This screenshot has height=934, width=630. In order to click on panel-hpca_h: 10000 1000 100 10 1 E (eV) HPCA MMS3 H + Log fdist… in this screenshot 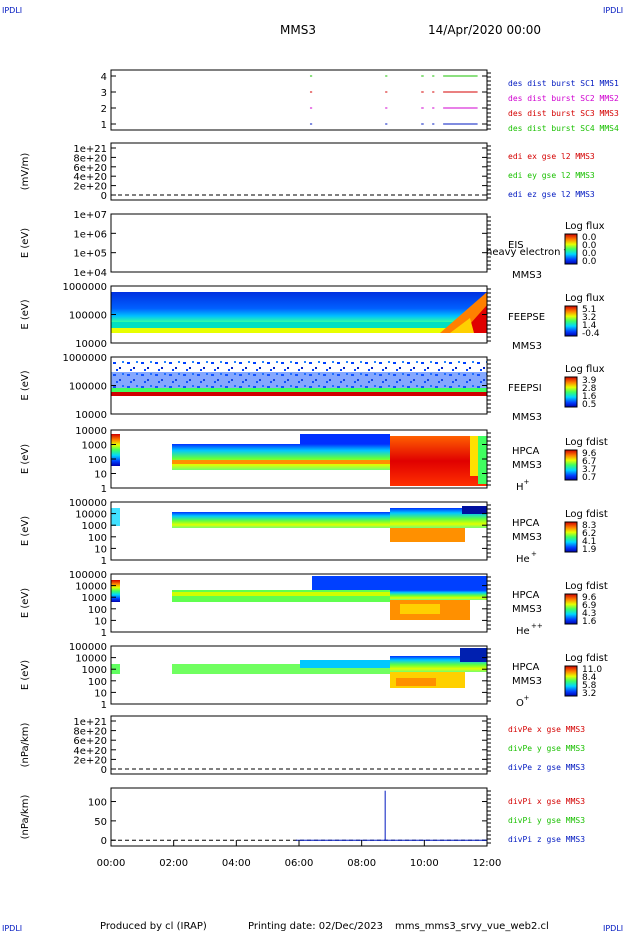, I will do `click(314, 460)`.